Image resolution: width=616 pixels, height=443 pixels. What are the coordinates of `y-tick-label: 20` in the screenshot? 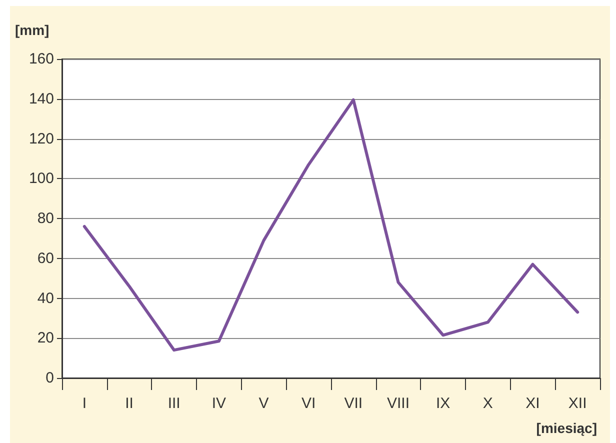 It's located at (45, 338).